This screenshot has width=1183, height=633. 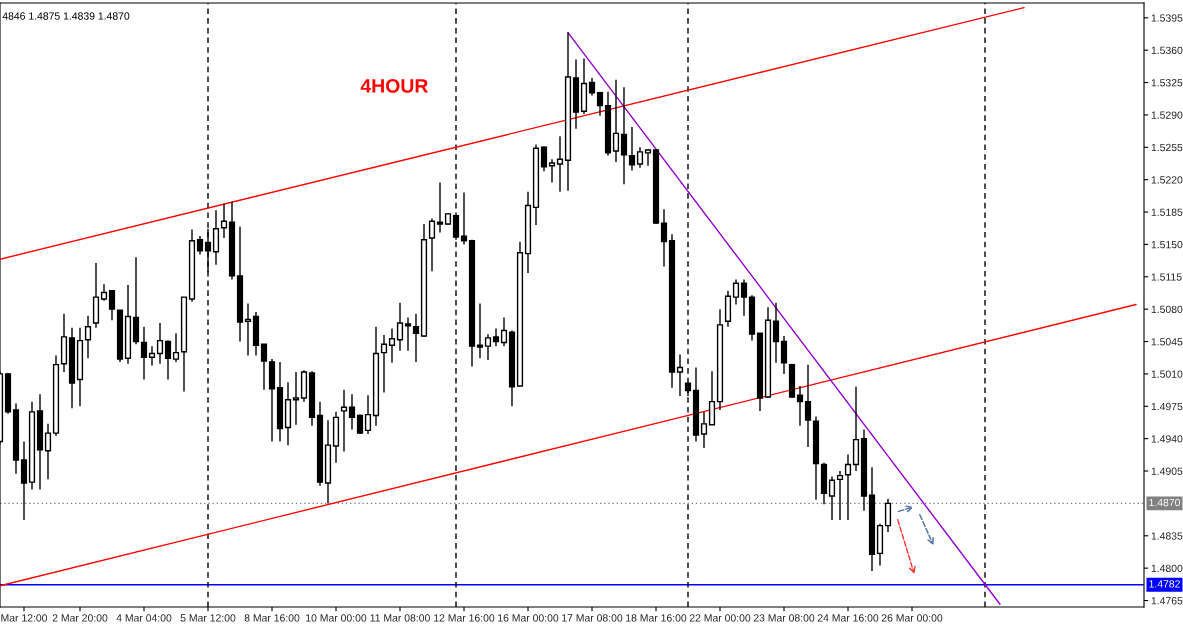 I want to click on y-tick-label: 1.5360, so click(x=1167, y=50).